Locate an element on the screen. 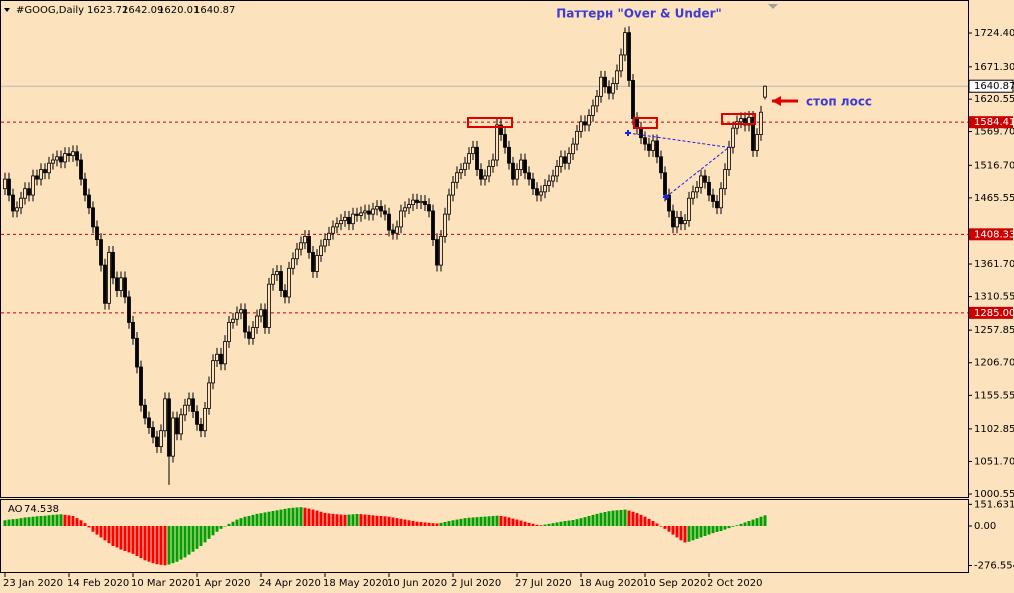  x-tick-label: 23 Jan 2020 is located at coordinates (33, 583).